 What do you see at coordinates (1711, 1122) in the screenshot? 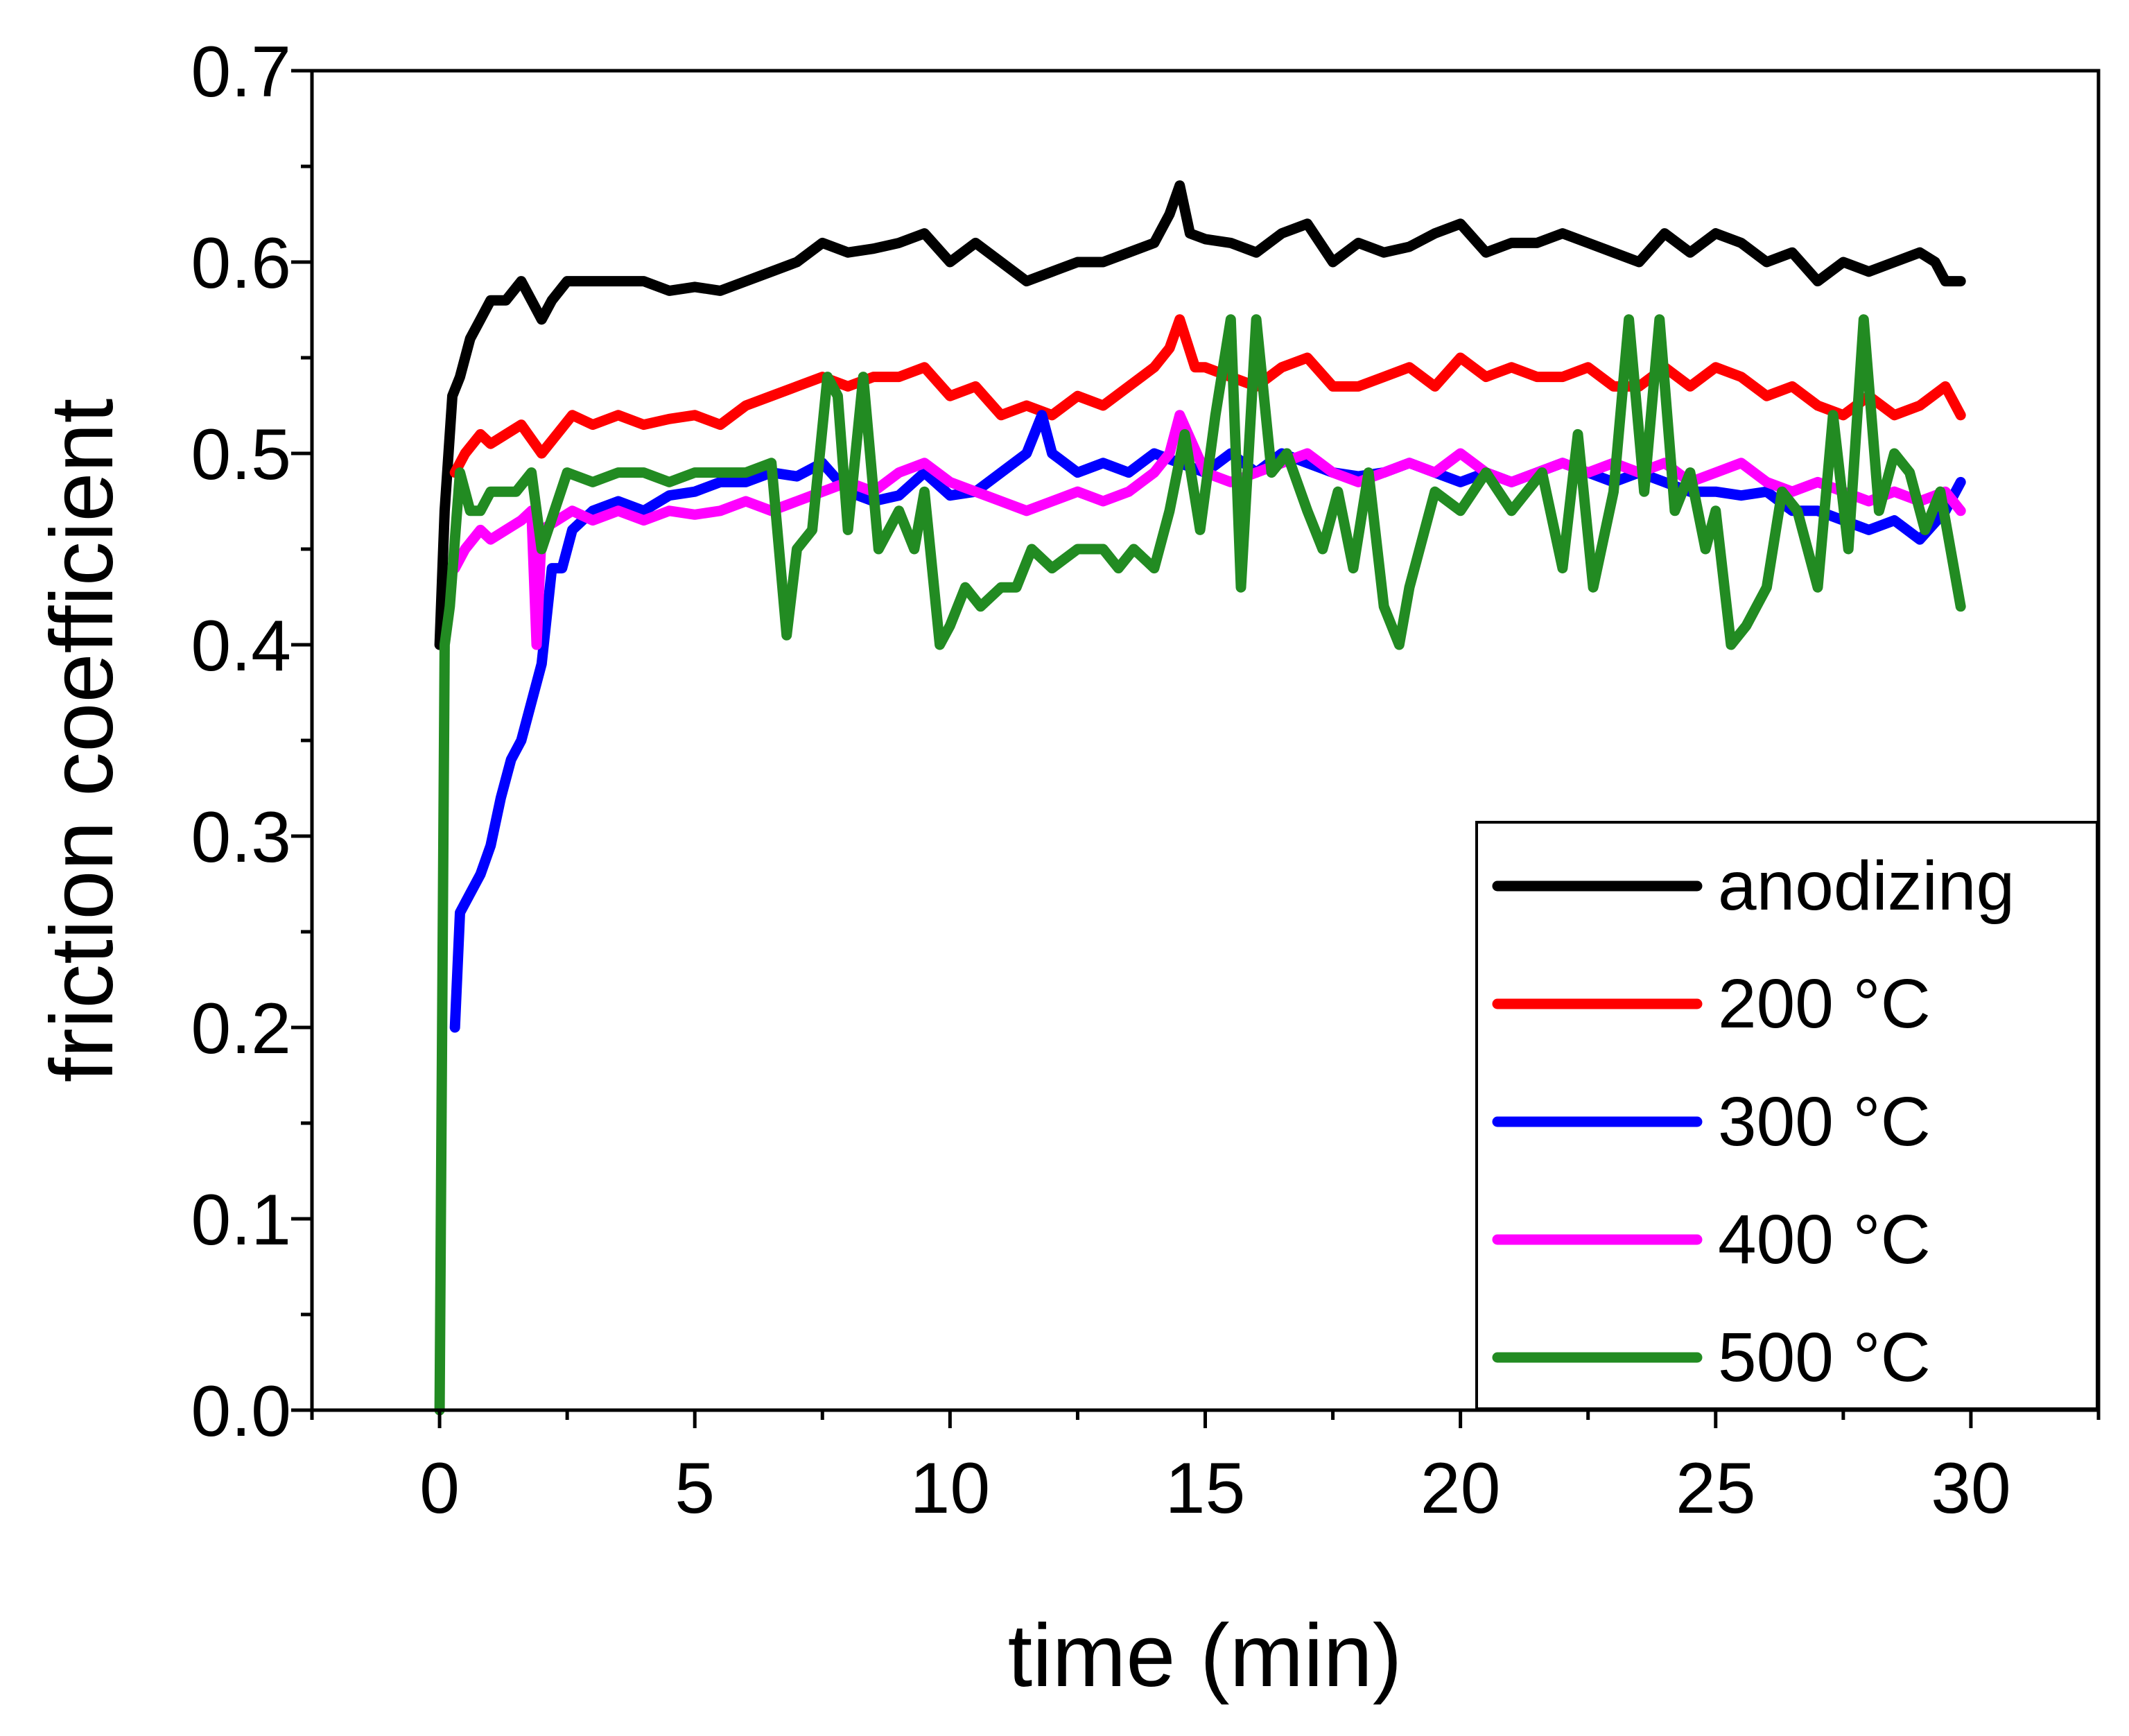
I see `legend-item: 300 °C` at bounding box center [1711, 1122].